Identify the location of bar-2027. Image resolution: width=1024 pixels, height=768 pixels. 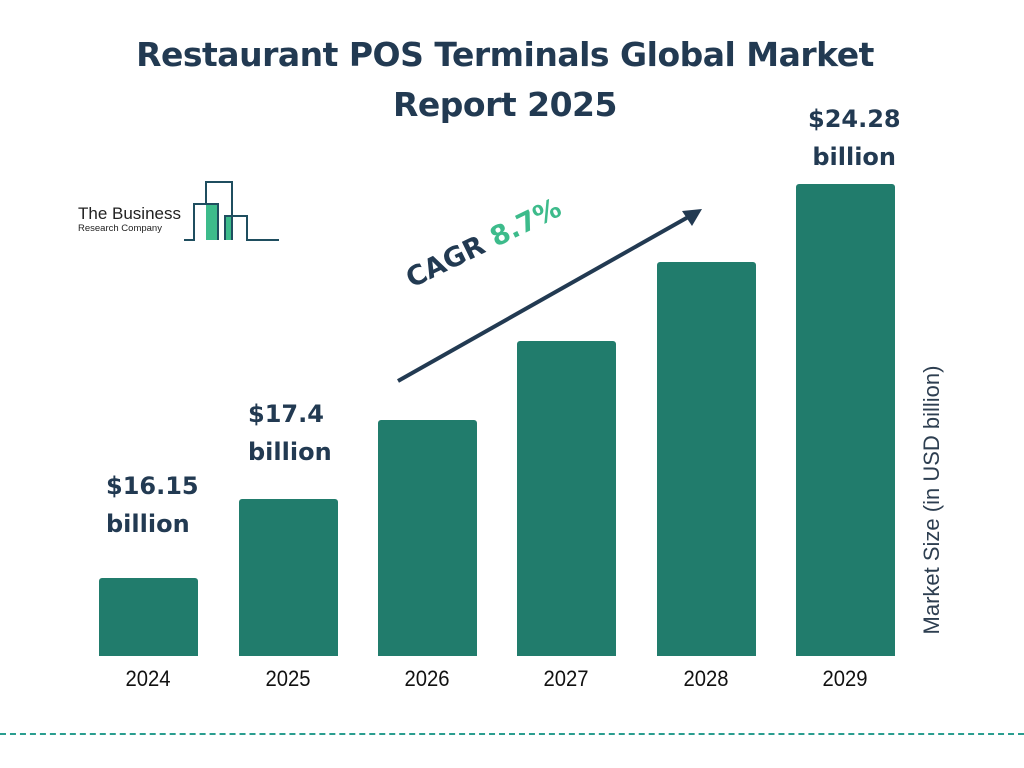
(566, 498).